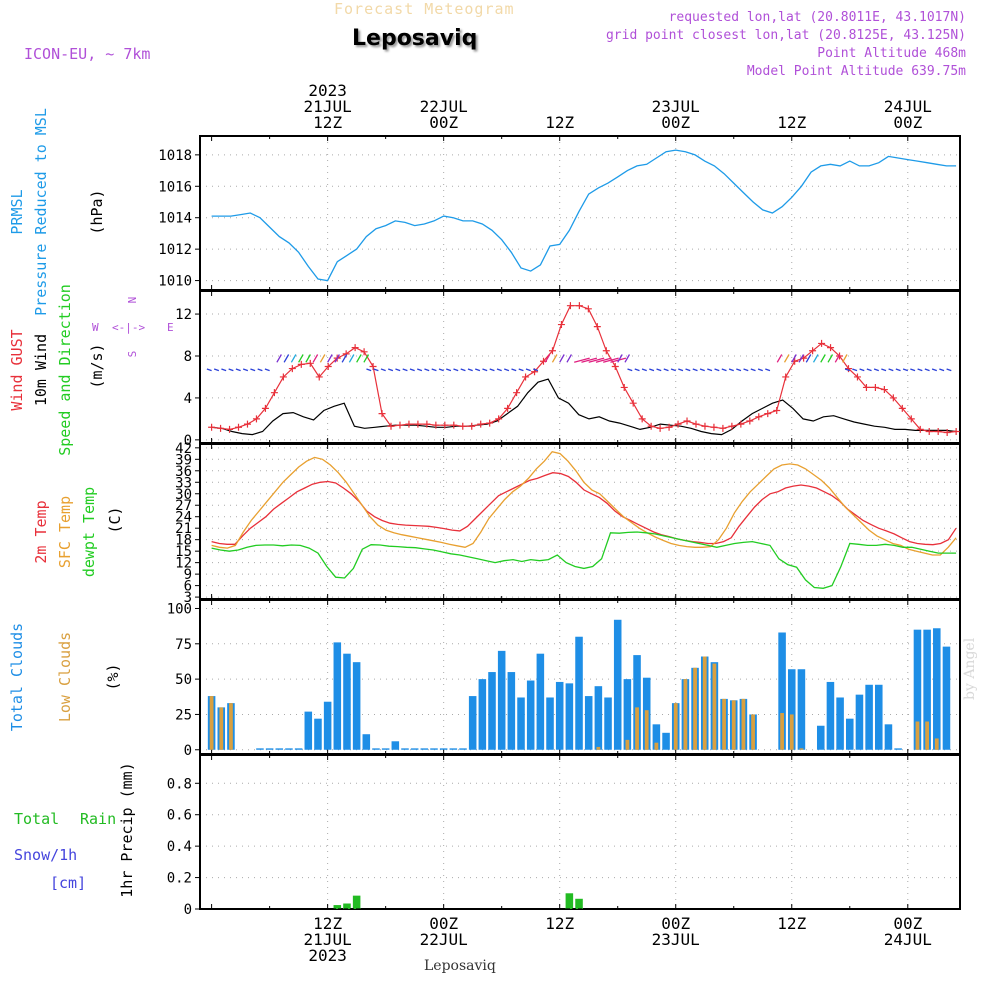 Image resolution: width=1000 pixels, height=1000 pixels. I want to click on y-tick-label: 30, so click(183, 495).